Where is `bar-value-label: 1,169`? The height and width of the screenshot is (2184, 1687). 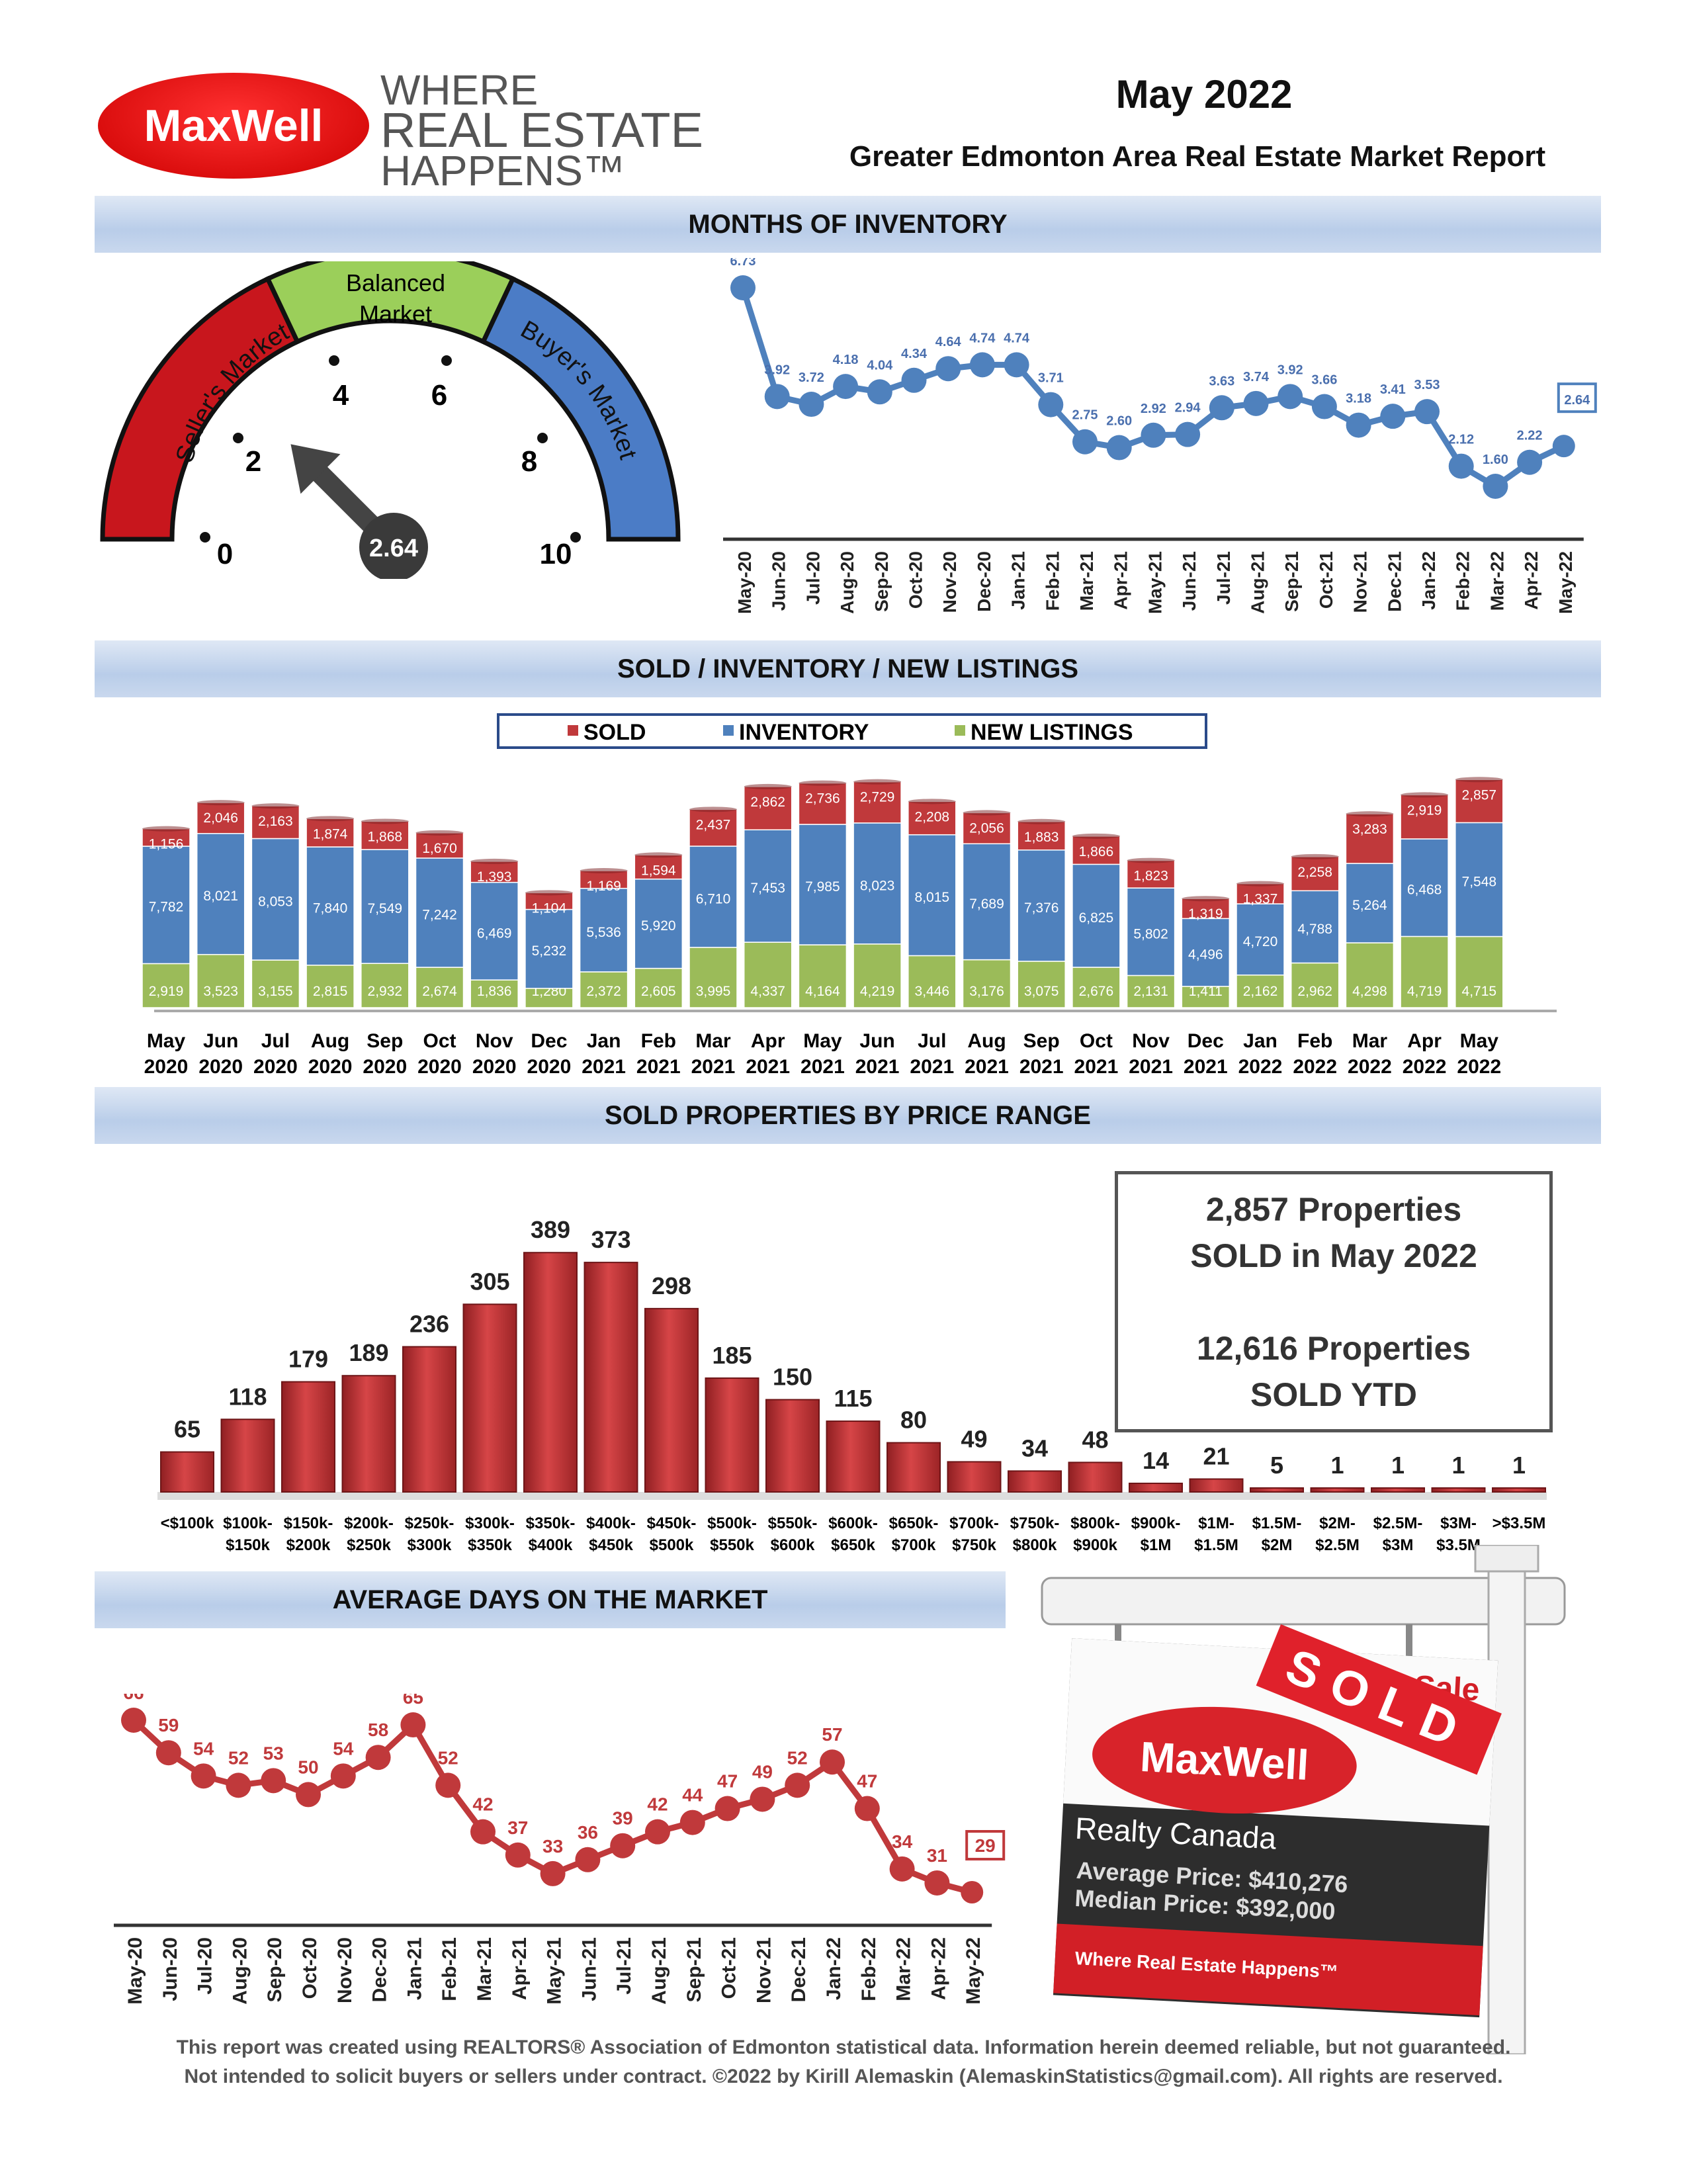
bar-value-label: 1,169 is located at coordinates (603, 886).